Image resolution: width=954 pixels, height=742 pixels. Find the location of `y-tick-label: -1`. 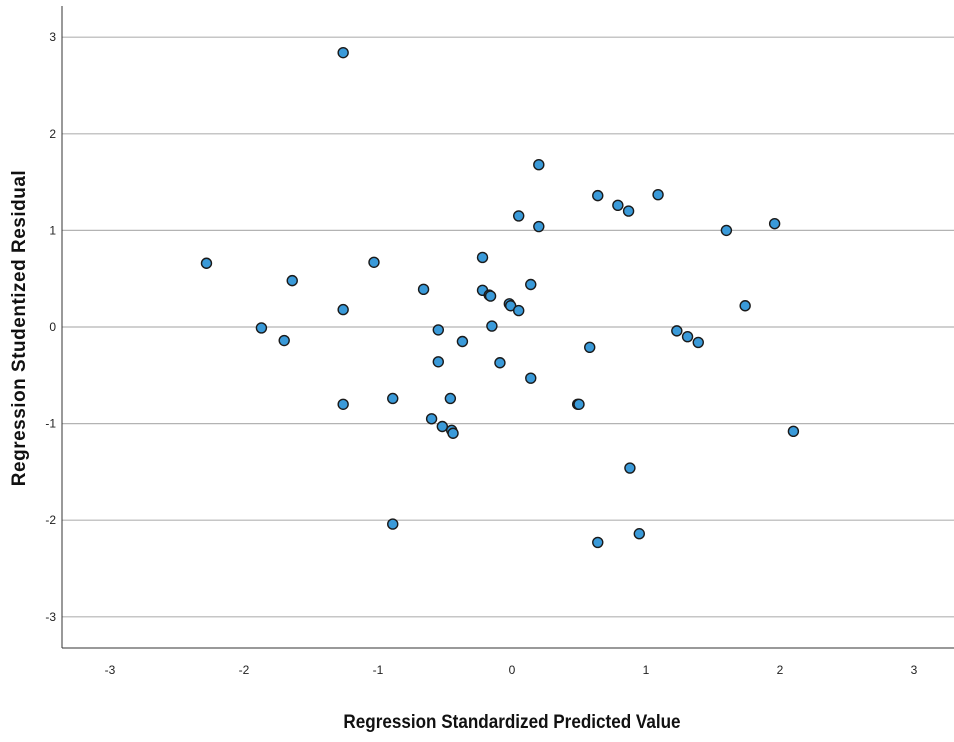

y-tick-label: -1 is located at coordinates (50, 424).